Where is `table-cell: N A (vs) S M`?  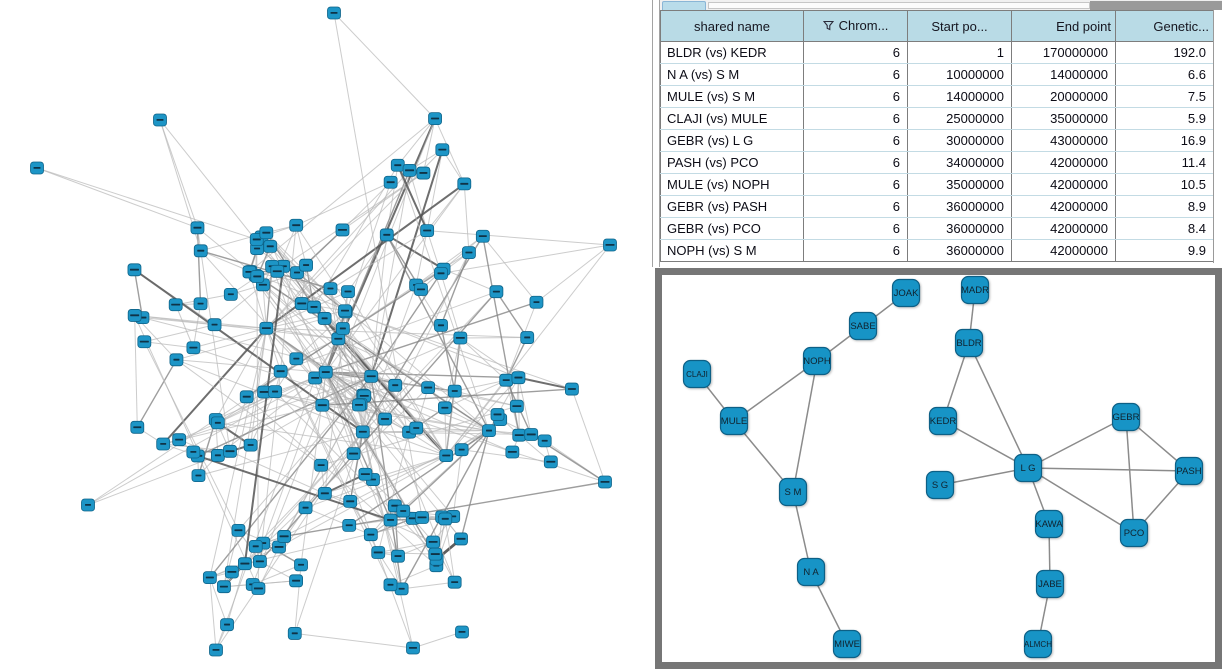
table-cell: N A (vs) S M is located at coordinates (732, 74).